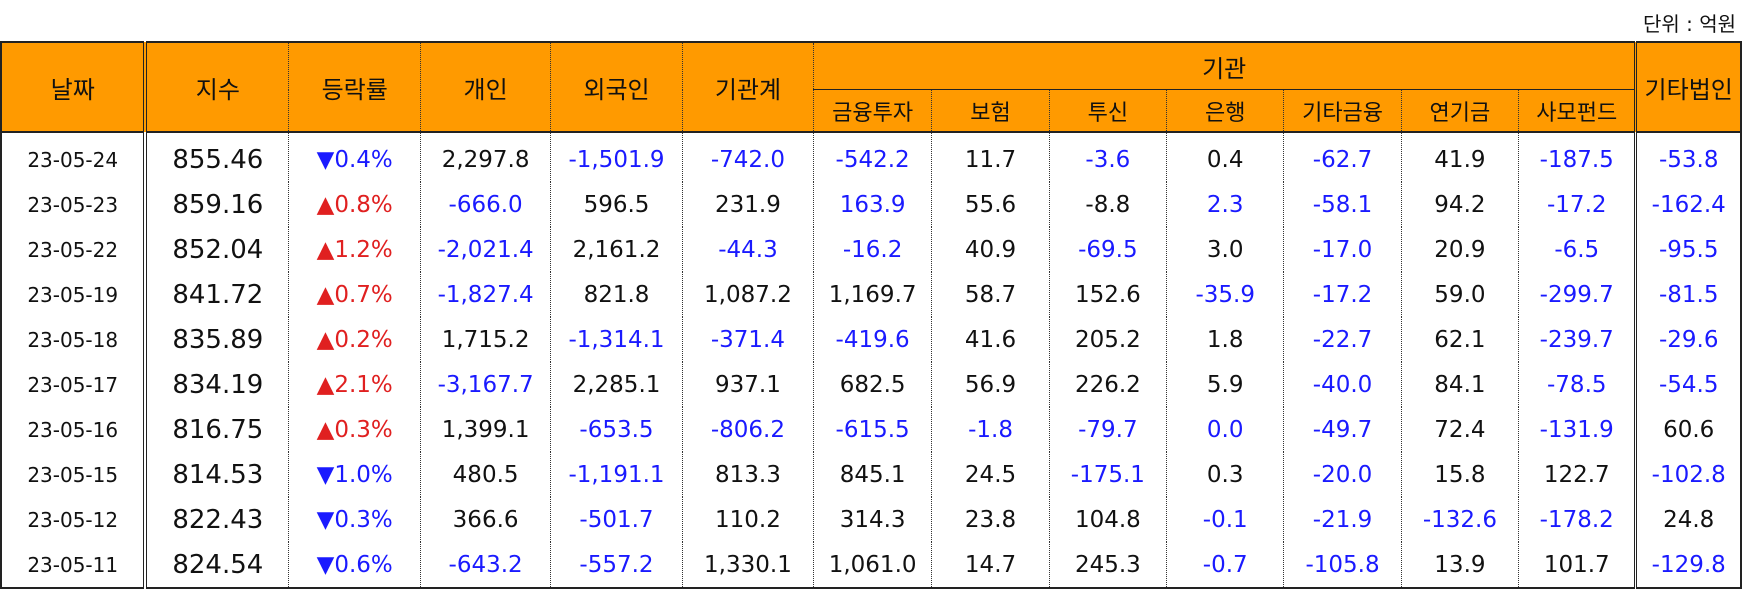 The image size is (1742, 589). I want to click on other-finance-cell: -20.0, so click(1342, 474).